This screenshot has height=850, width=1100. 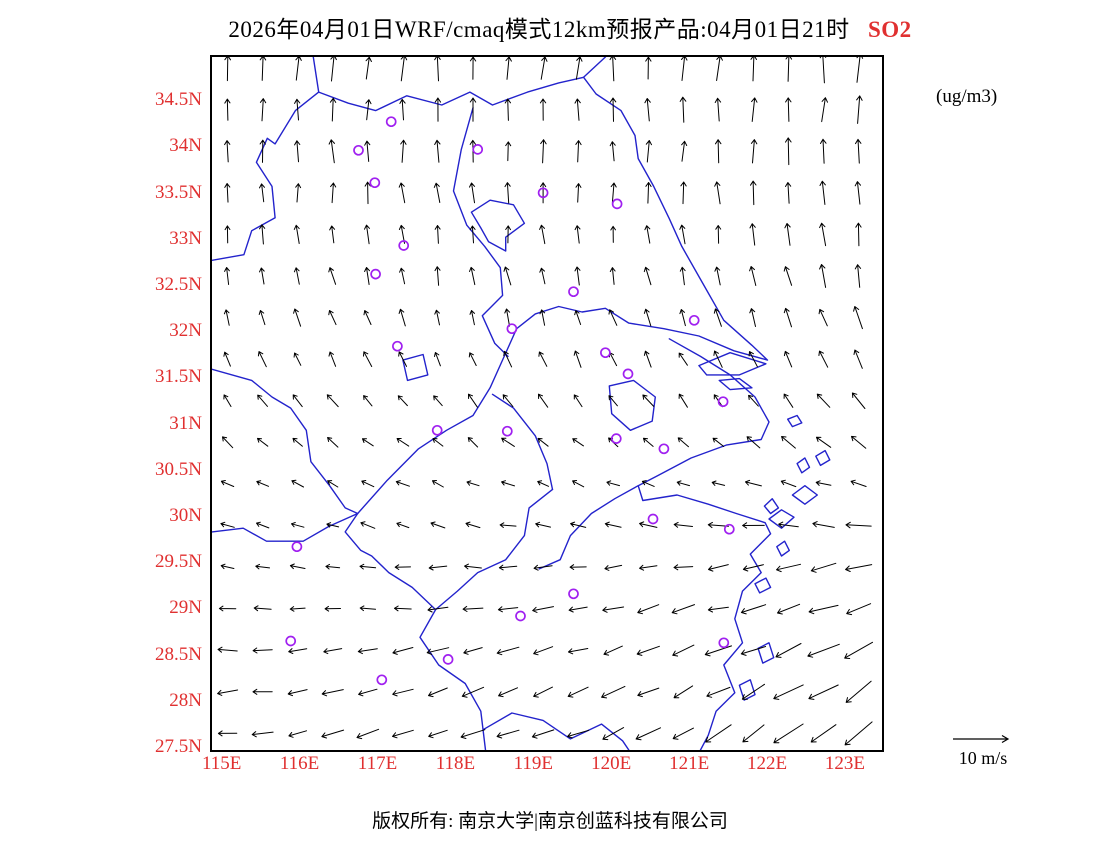 I want to click on map-boundary-shandong-jiangsu-border, so click(x=451, y=94).